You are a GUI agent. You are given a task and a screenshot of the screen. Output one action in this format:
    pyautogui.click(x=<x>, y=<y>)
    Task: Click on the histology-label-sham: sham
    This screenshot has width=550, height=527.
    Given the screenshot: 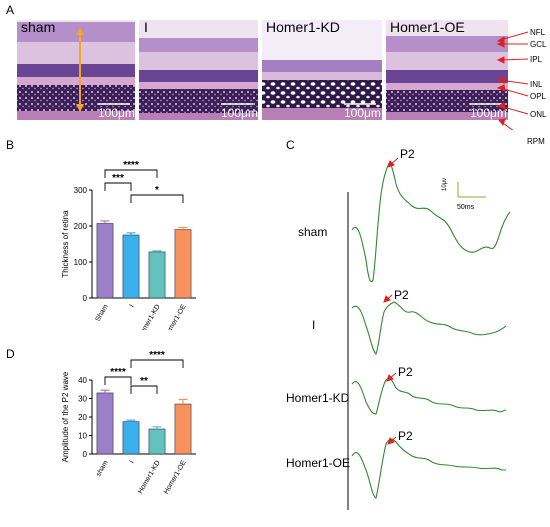 What is the action you would take?
    pyautogui.click(x=38, y=27)
    